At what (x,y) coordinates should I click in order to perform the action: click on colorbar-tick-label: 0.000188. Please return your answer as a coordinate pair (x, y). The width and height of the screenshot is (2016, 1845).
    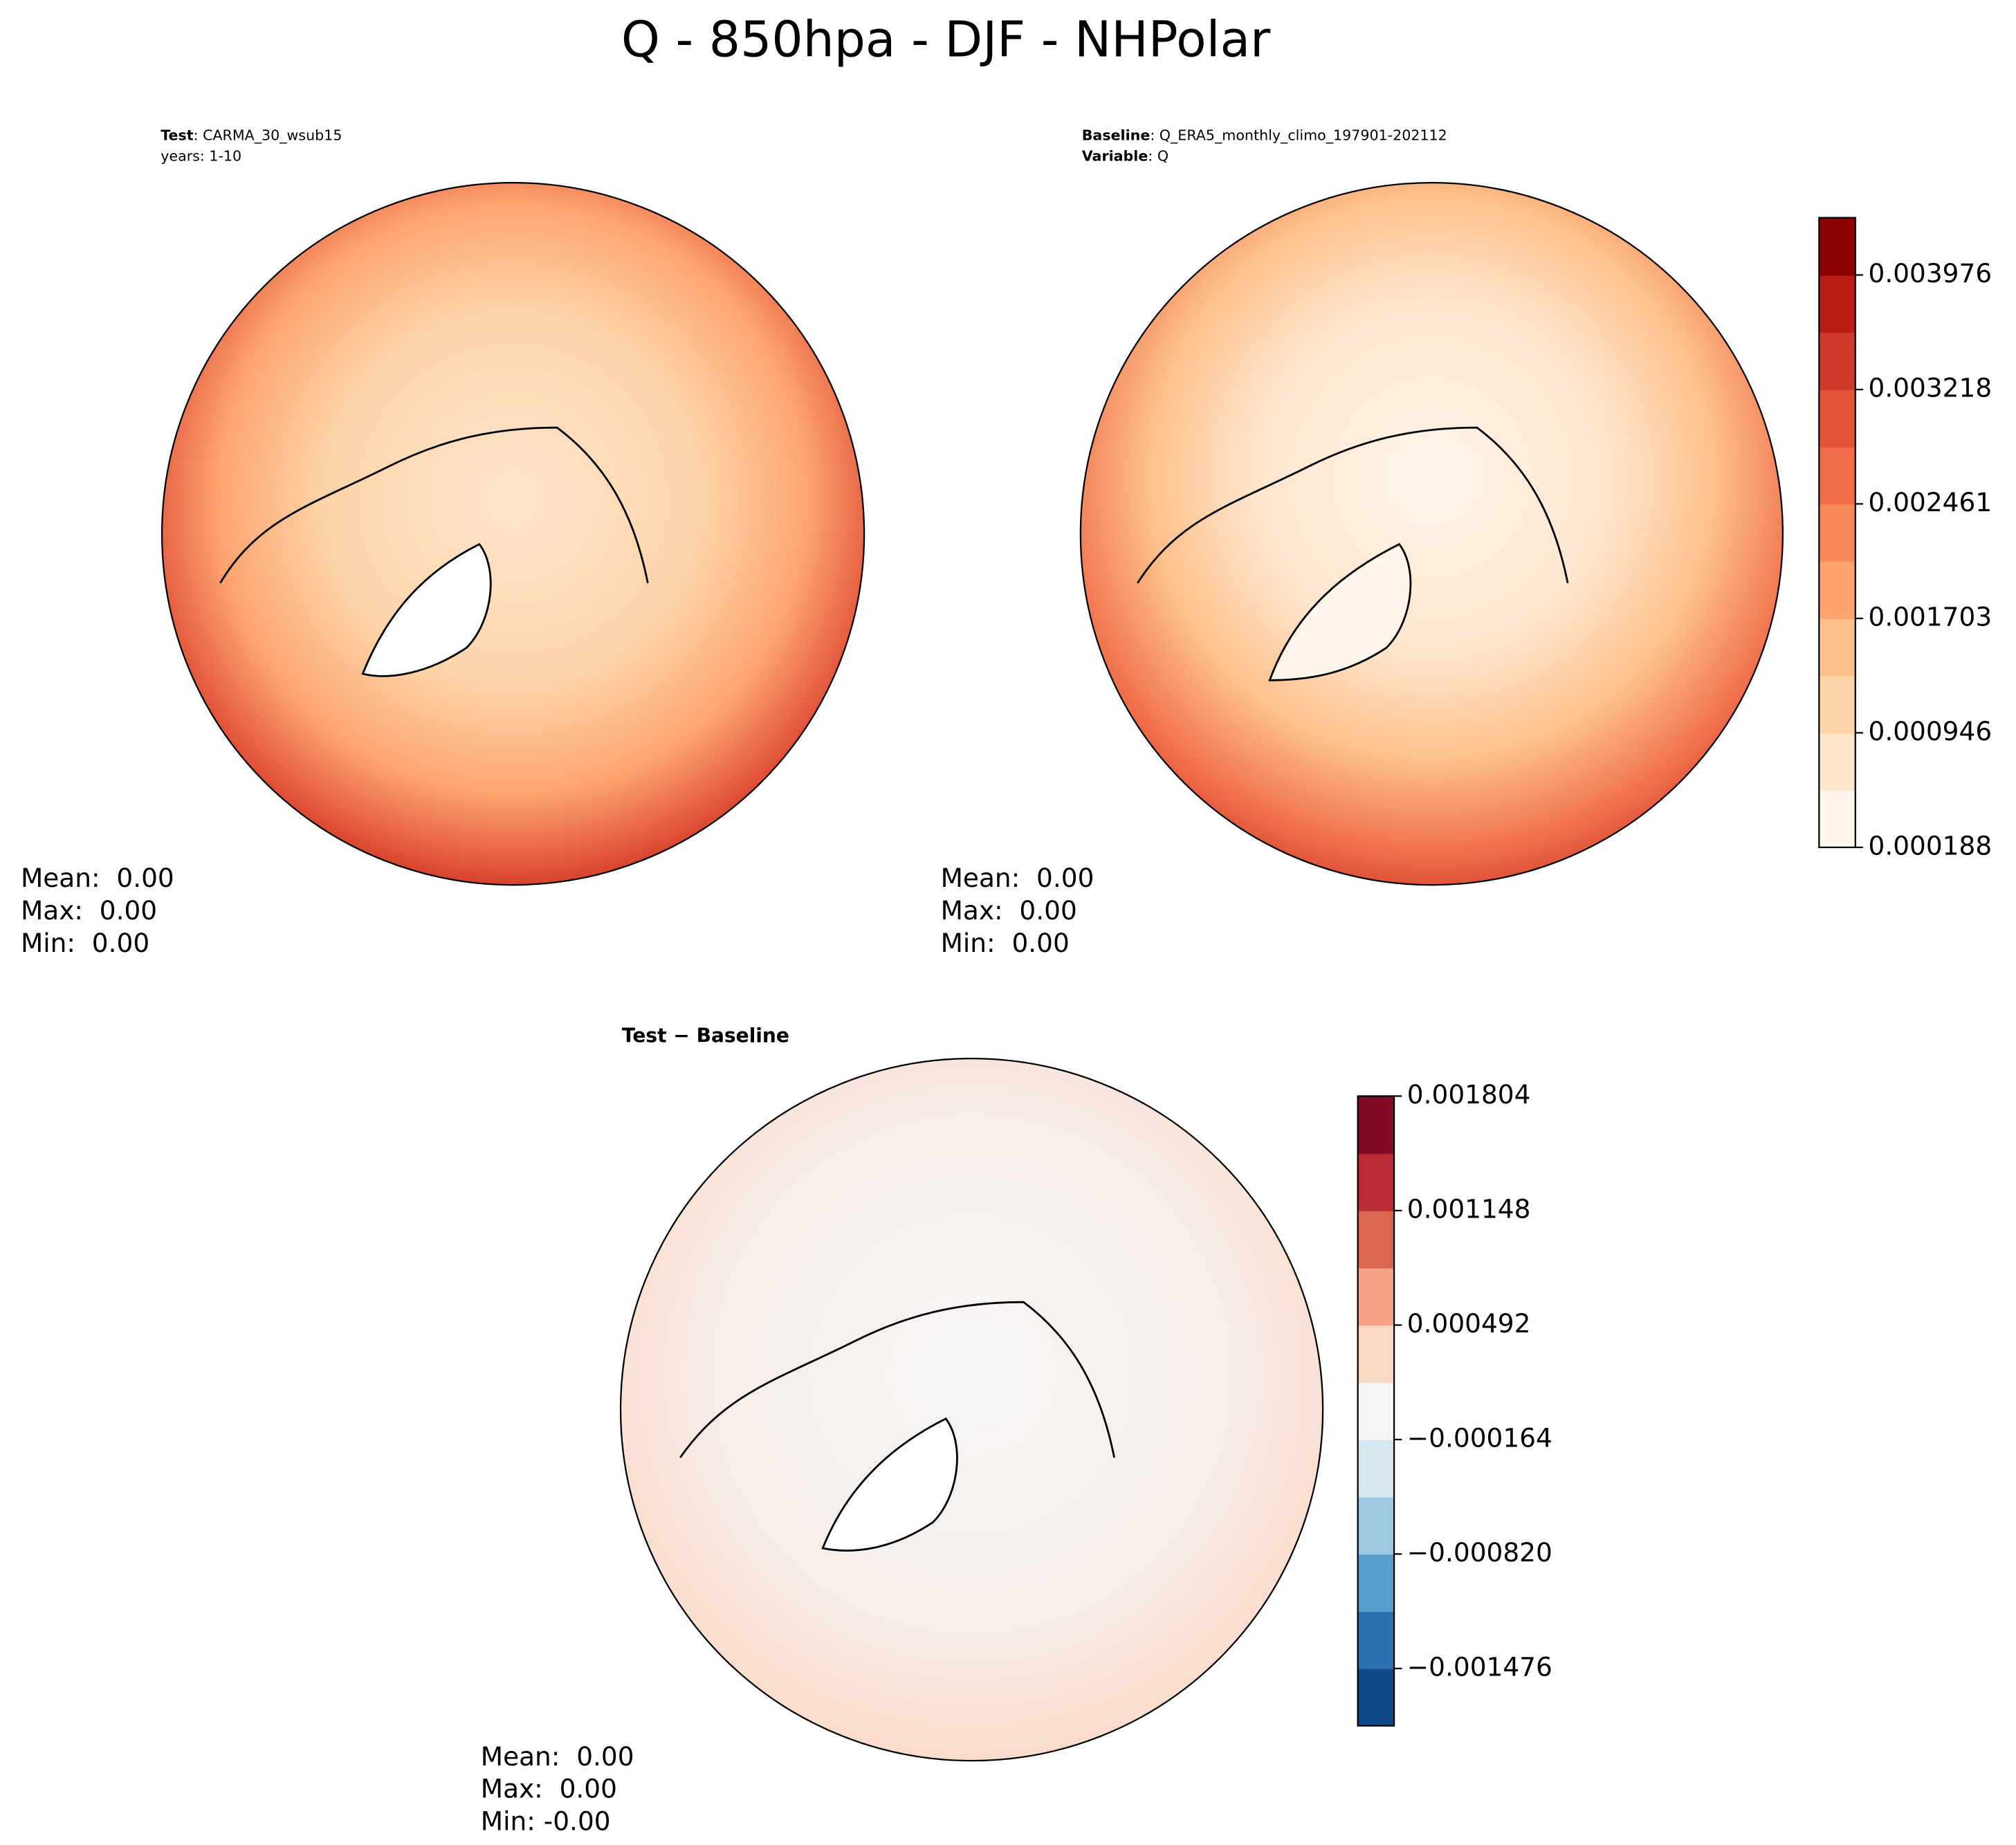
    Looking at the image, I should click on (1930, 846).